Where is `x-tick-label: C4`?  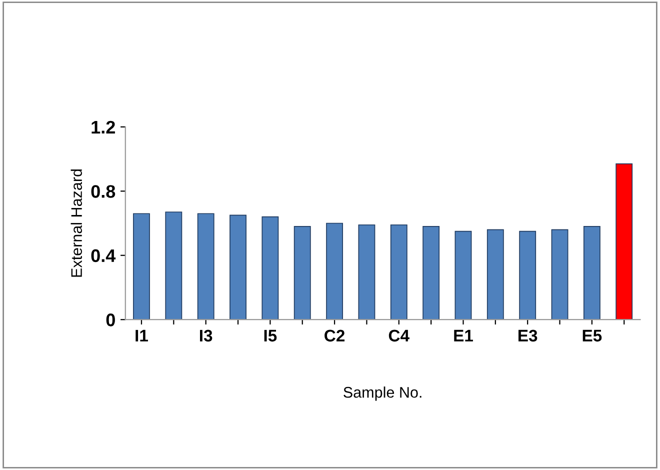
x-tick-label: C4 is located at coordinates (399, 336).